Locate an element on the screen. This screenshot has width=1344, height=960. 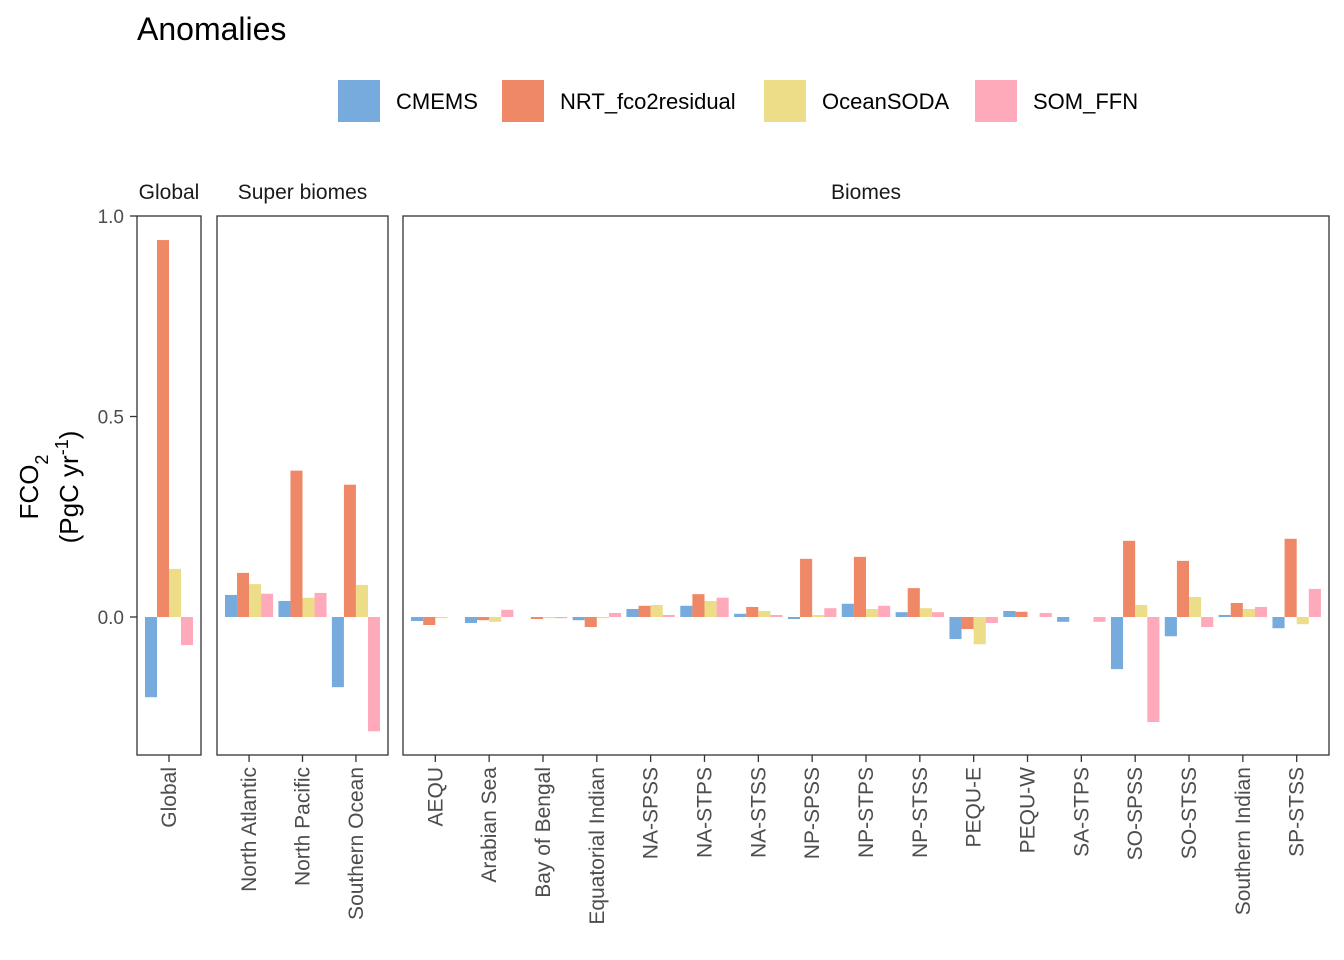
x-tick-label: NA-SPSS is located at coordinates (651, 813).